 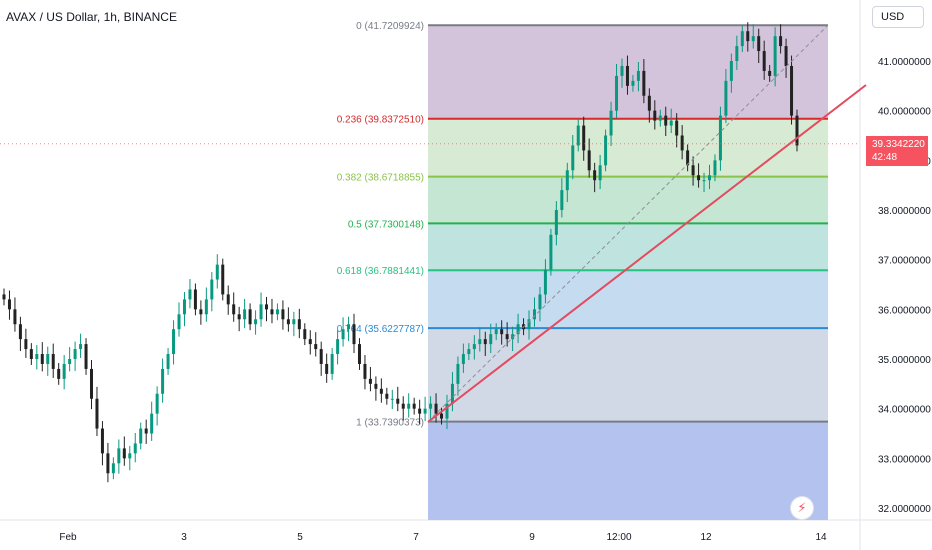 I want to click on x-tick-label: 14, so click(x=821, y=537).